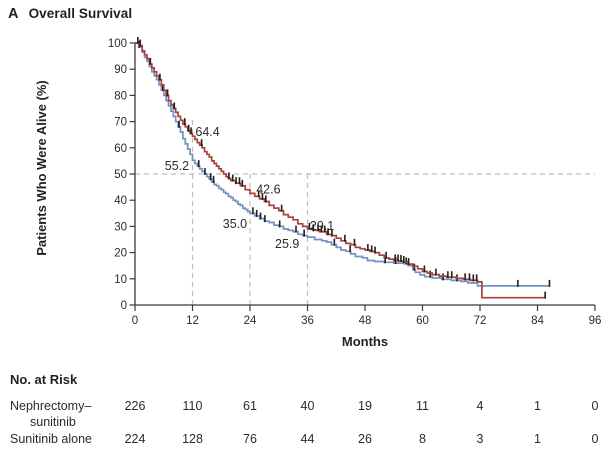 The height and width of the screenshot is (457, 610). Describe the element at coordinates (249, 188) in the screenshot. I see `value-labels-group: 55.2 35.0 25.9 64.4 42.6 29.1` at that location.